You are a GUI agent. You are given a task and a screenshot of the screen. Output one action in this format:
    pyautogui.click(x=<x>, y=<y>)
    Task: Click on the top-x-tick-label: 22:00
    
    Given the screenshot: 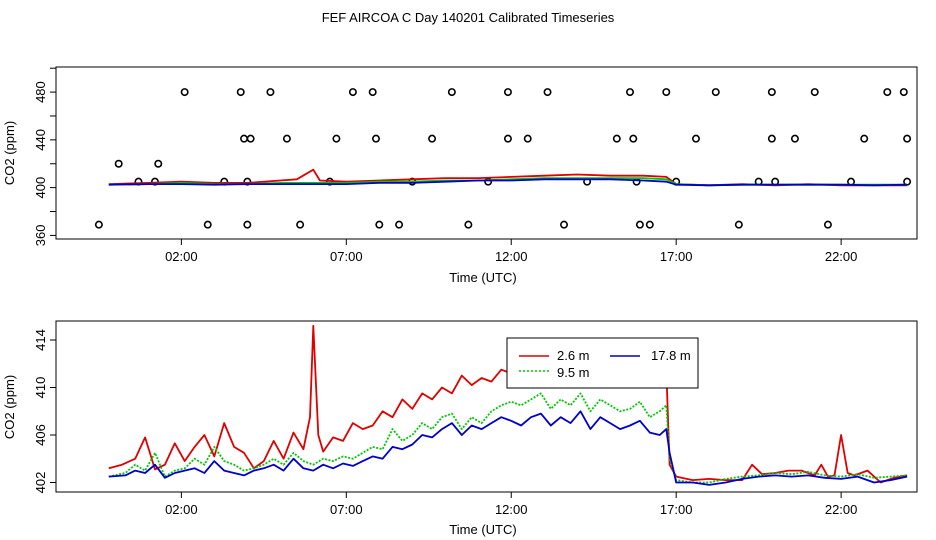 What is the action you would take?
    pyautogui.click(x=841, y=256)
    